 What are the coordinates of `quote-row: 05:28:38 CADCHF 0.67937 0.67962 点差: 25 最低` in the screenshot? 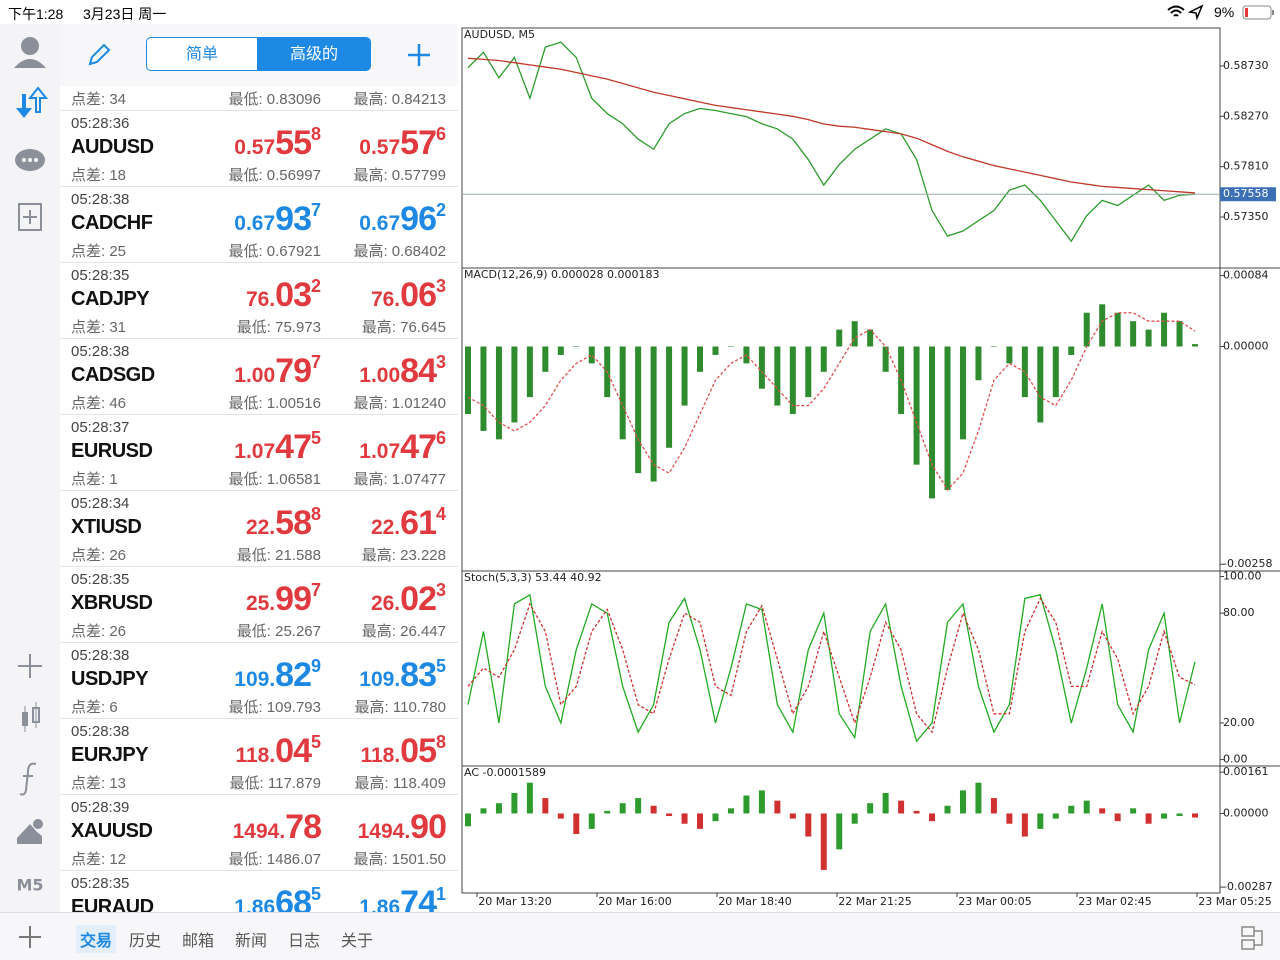 It's located at (259, 225).